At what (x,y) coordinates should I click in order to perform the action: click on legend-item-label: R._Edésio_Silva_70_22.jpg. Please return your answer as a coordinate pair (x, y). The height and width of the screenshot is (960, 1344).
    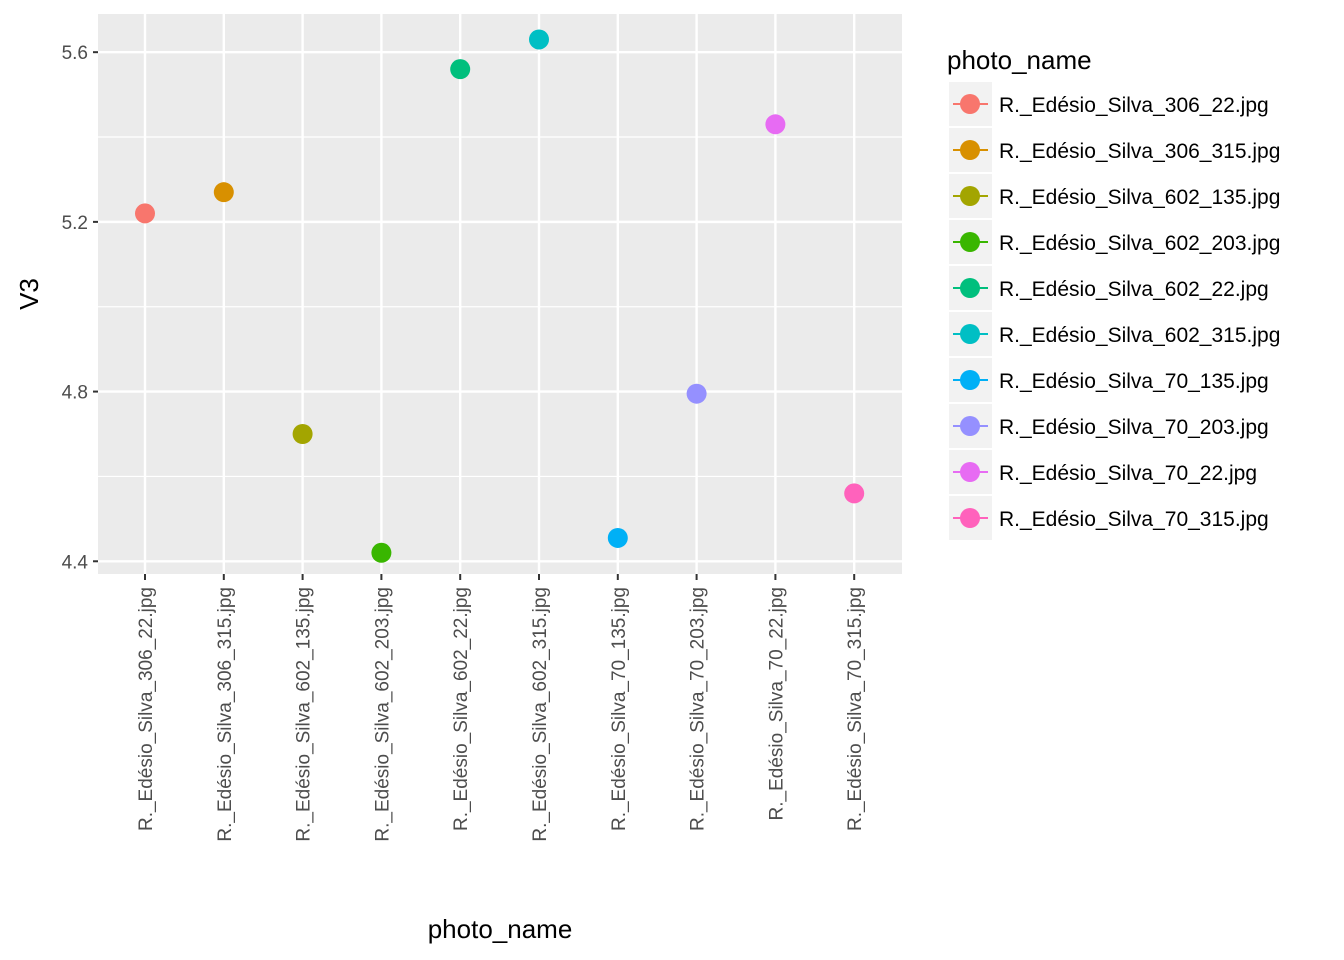
    Looking at the image, I should click on (1128, 473).